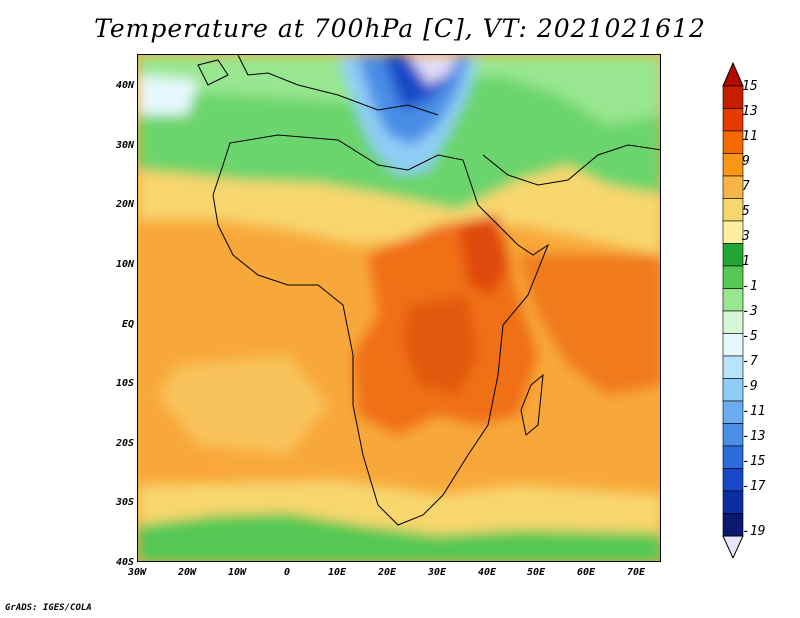 This screenshot has width=800, height=618. I want to click on lon-label-70e: 70E, so click(636, 572).